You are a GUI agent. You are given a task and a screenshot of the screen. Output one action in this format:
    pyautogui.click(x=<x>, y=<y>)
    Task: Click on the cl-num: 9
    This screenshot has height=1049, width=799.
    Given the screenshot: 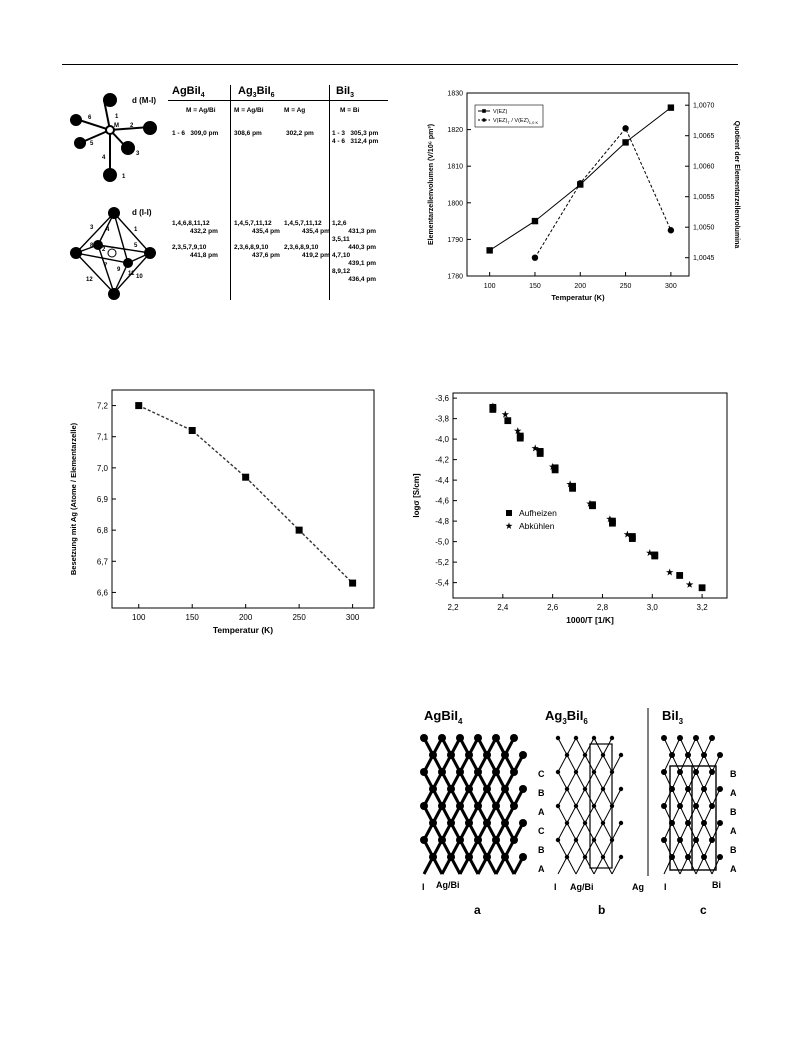 What is the action you would take?
    pyautogui.click(x=119, y=270)
    